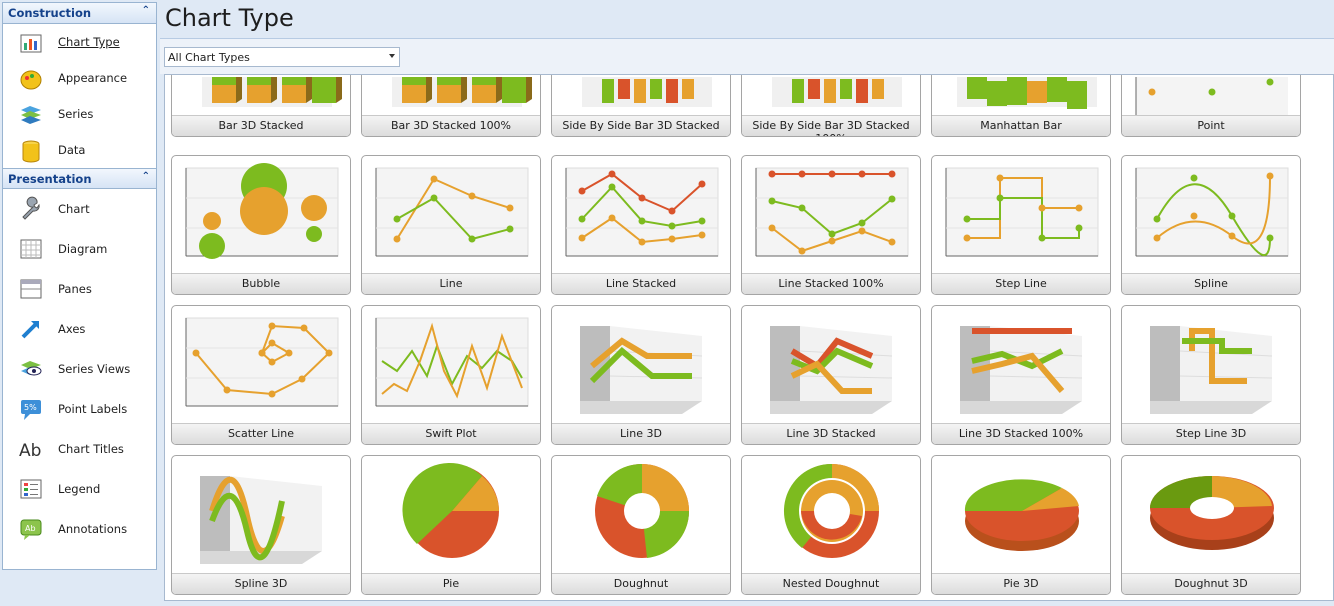  Describe the element at coordinates (261, 375) in the screenshot. I see `chart-type-scatter-line: Scatter Line` at that location.